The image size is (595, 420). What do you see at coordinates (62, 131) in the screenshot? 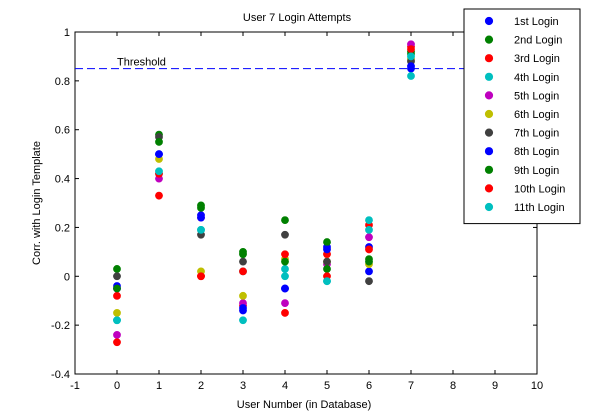
I see `y-tick-label: 0.6` at bounding box center [62, 131].